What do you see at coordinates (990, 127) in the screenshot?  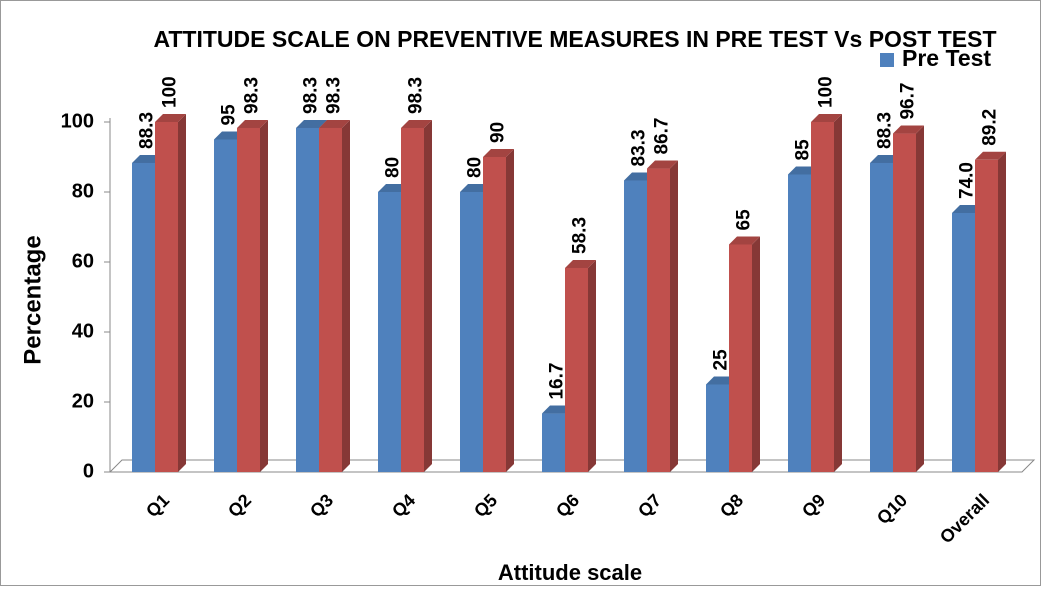 I see `value-label: 89.2` at bounding box center [990, 127].